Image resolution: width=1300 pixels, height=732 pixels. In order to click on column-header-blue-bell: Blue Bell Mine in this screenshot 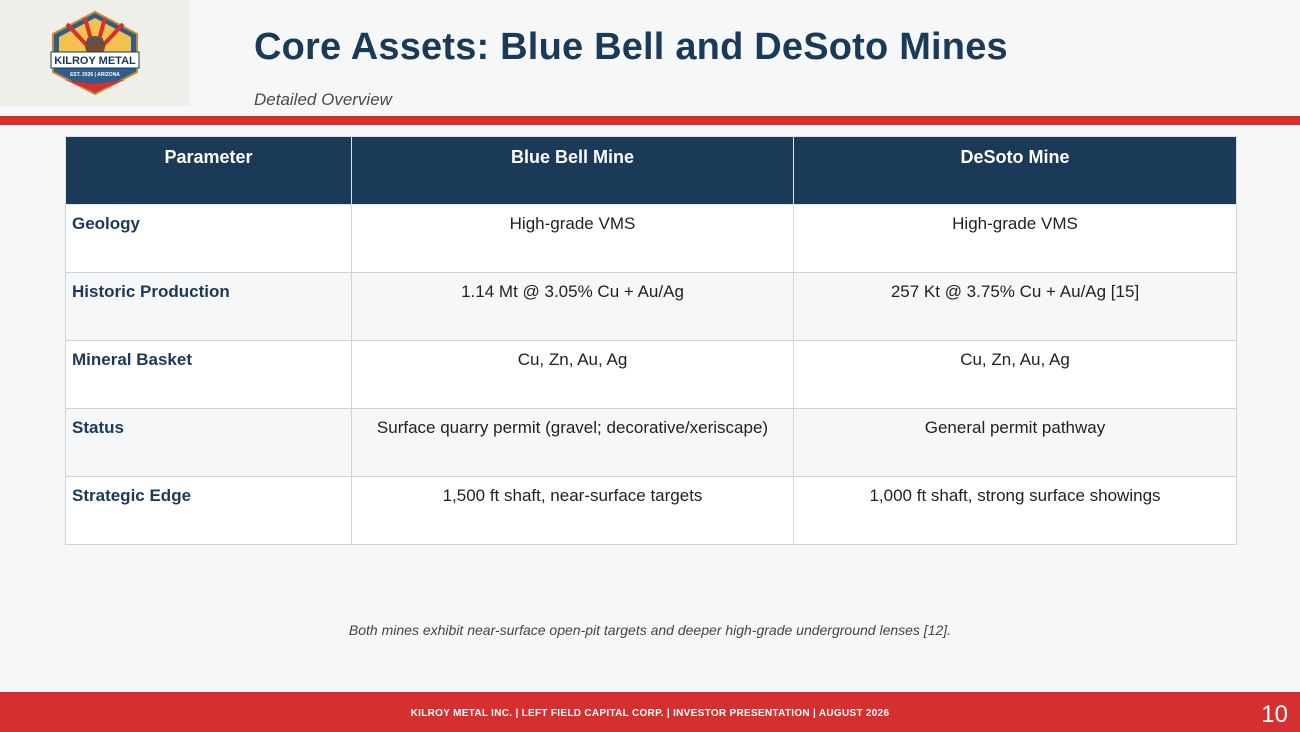, I will do `click(572, 170)`.